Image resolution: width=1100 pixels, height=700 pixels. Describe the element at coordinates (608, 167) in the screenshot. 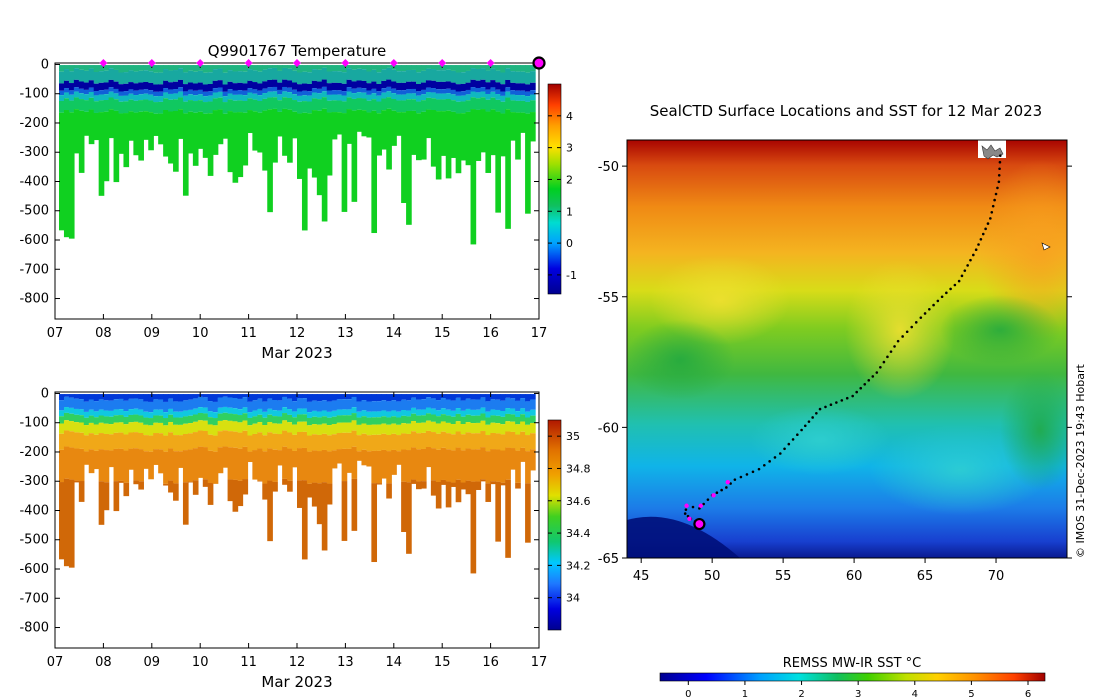

I see `map-y-tick-label: -50` at that location.